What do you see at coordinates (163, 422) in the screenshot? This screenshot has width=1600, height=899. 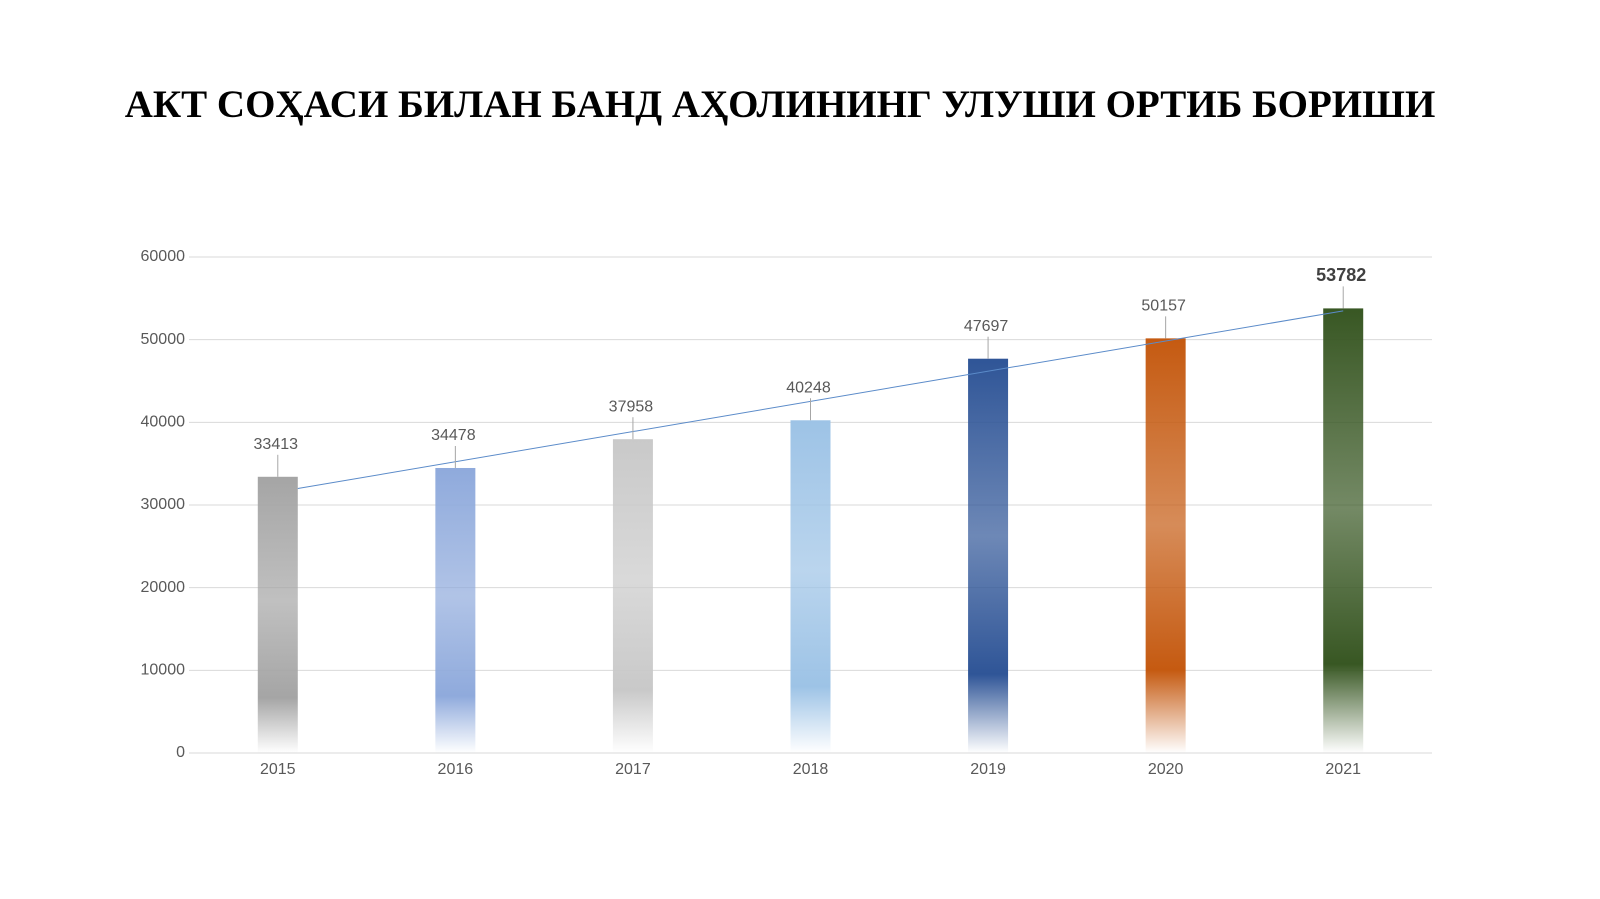 I see `y-tick-label: 40000` at bounding box center [163, 422].